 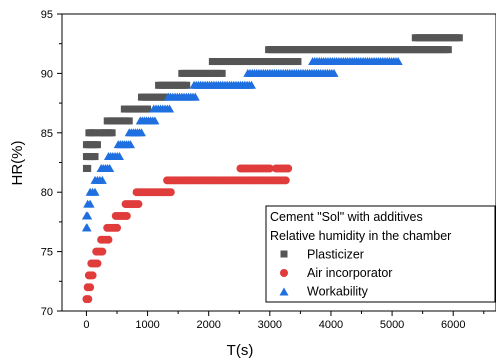 I want to click on legend-marker-plasticizer, so click(x=284, y=254).